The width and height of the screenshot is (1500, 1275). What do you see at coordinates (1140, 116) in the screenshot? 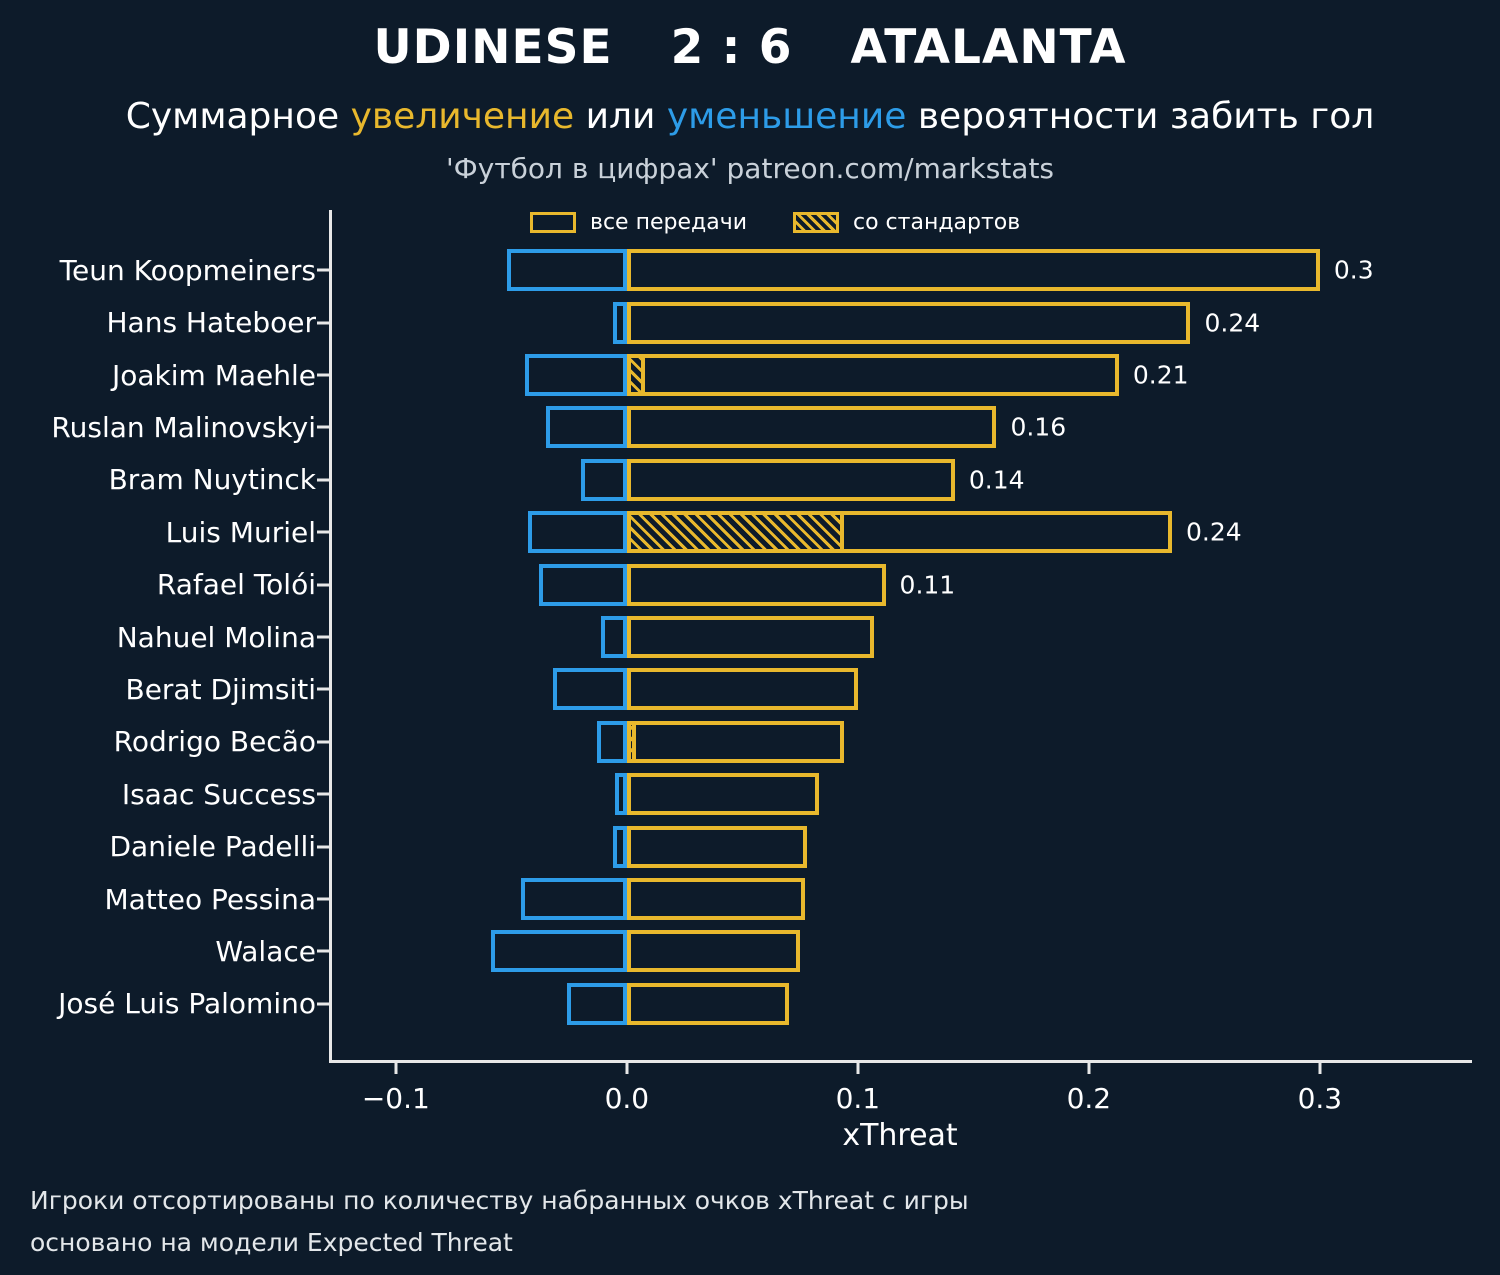
I see `subtitle-text: вероятности забить гол` at bounding box center [1140, 116].